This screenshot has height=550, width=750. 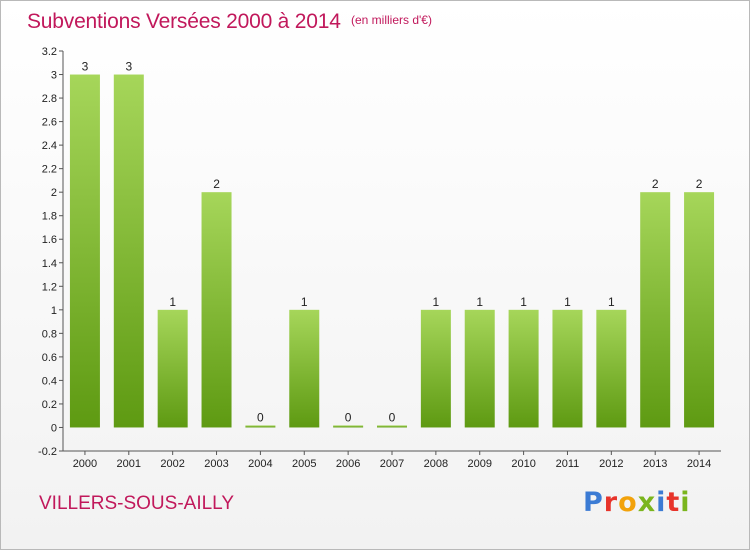 I want to click on y-tick-label: 1.2, so click(x=49, y=287).